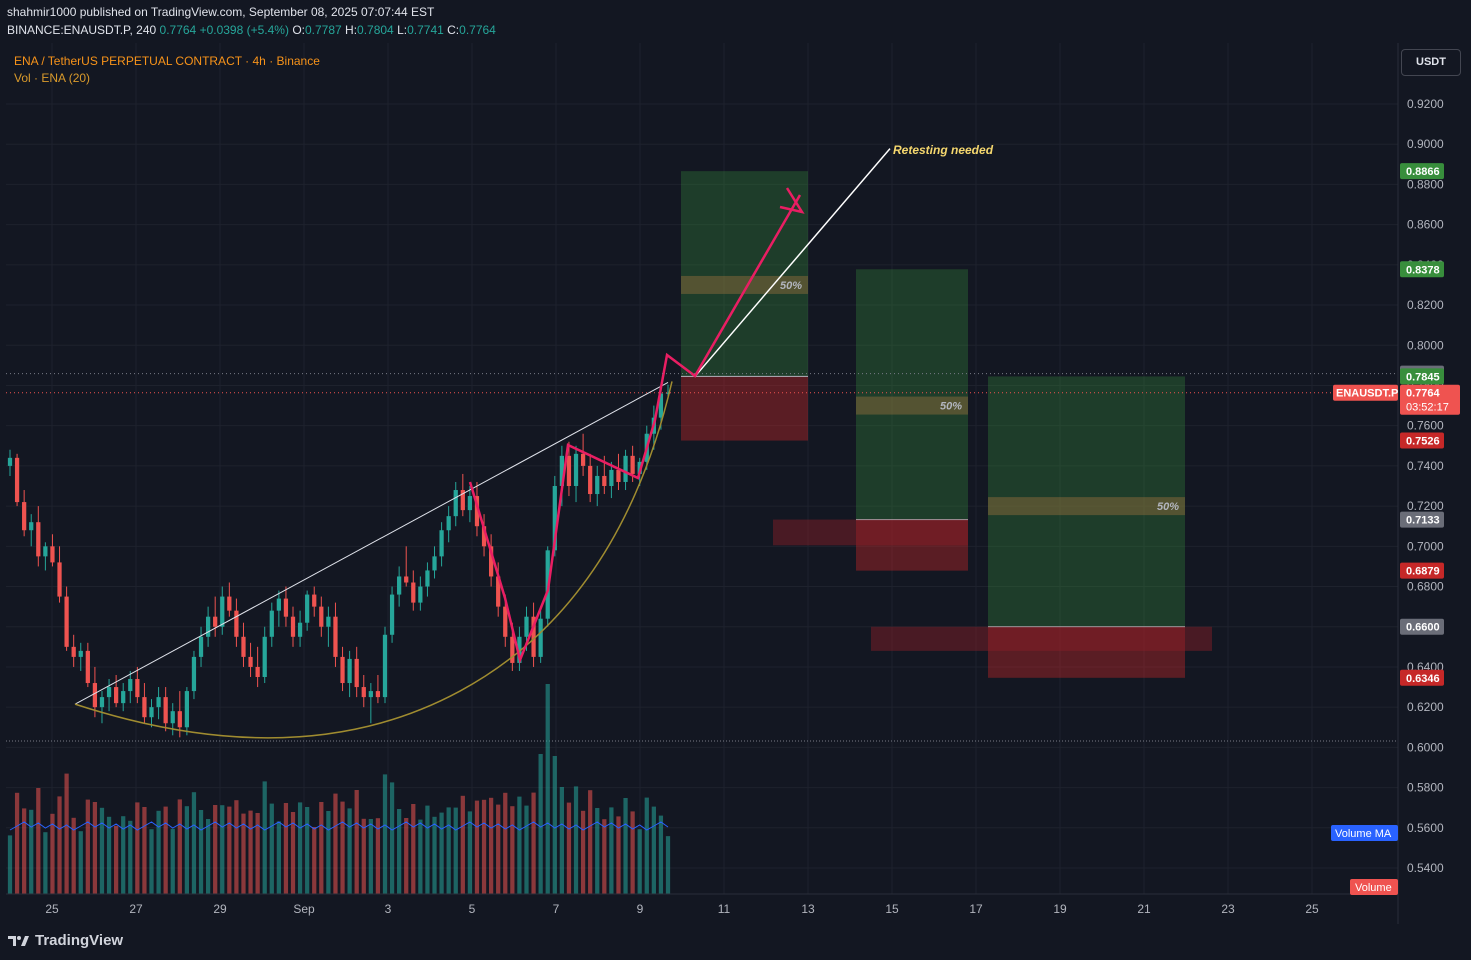  What do you see at coordinates (1312, 909) in the screenshot?
I see `time-tick-label: 25` at bounding box center [1312, 909].